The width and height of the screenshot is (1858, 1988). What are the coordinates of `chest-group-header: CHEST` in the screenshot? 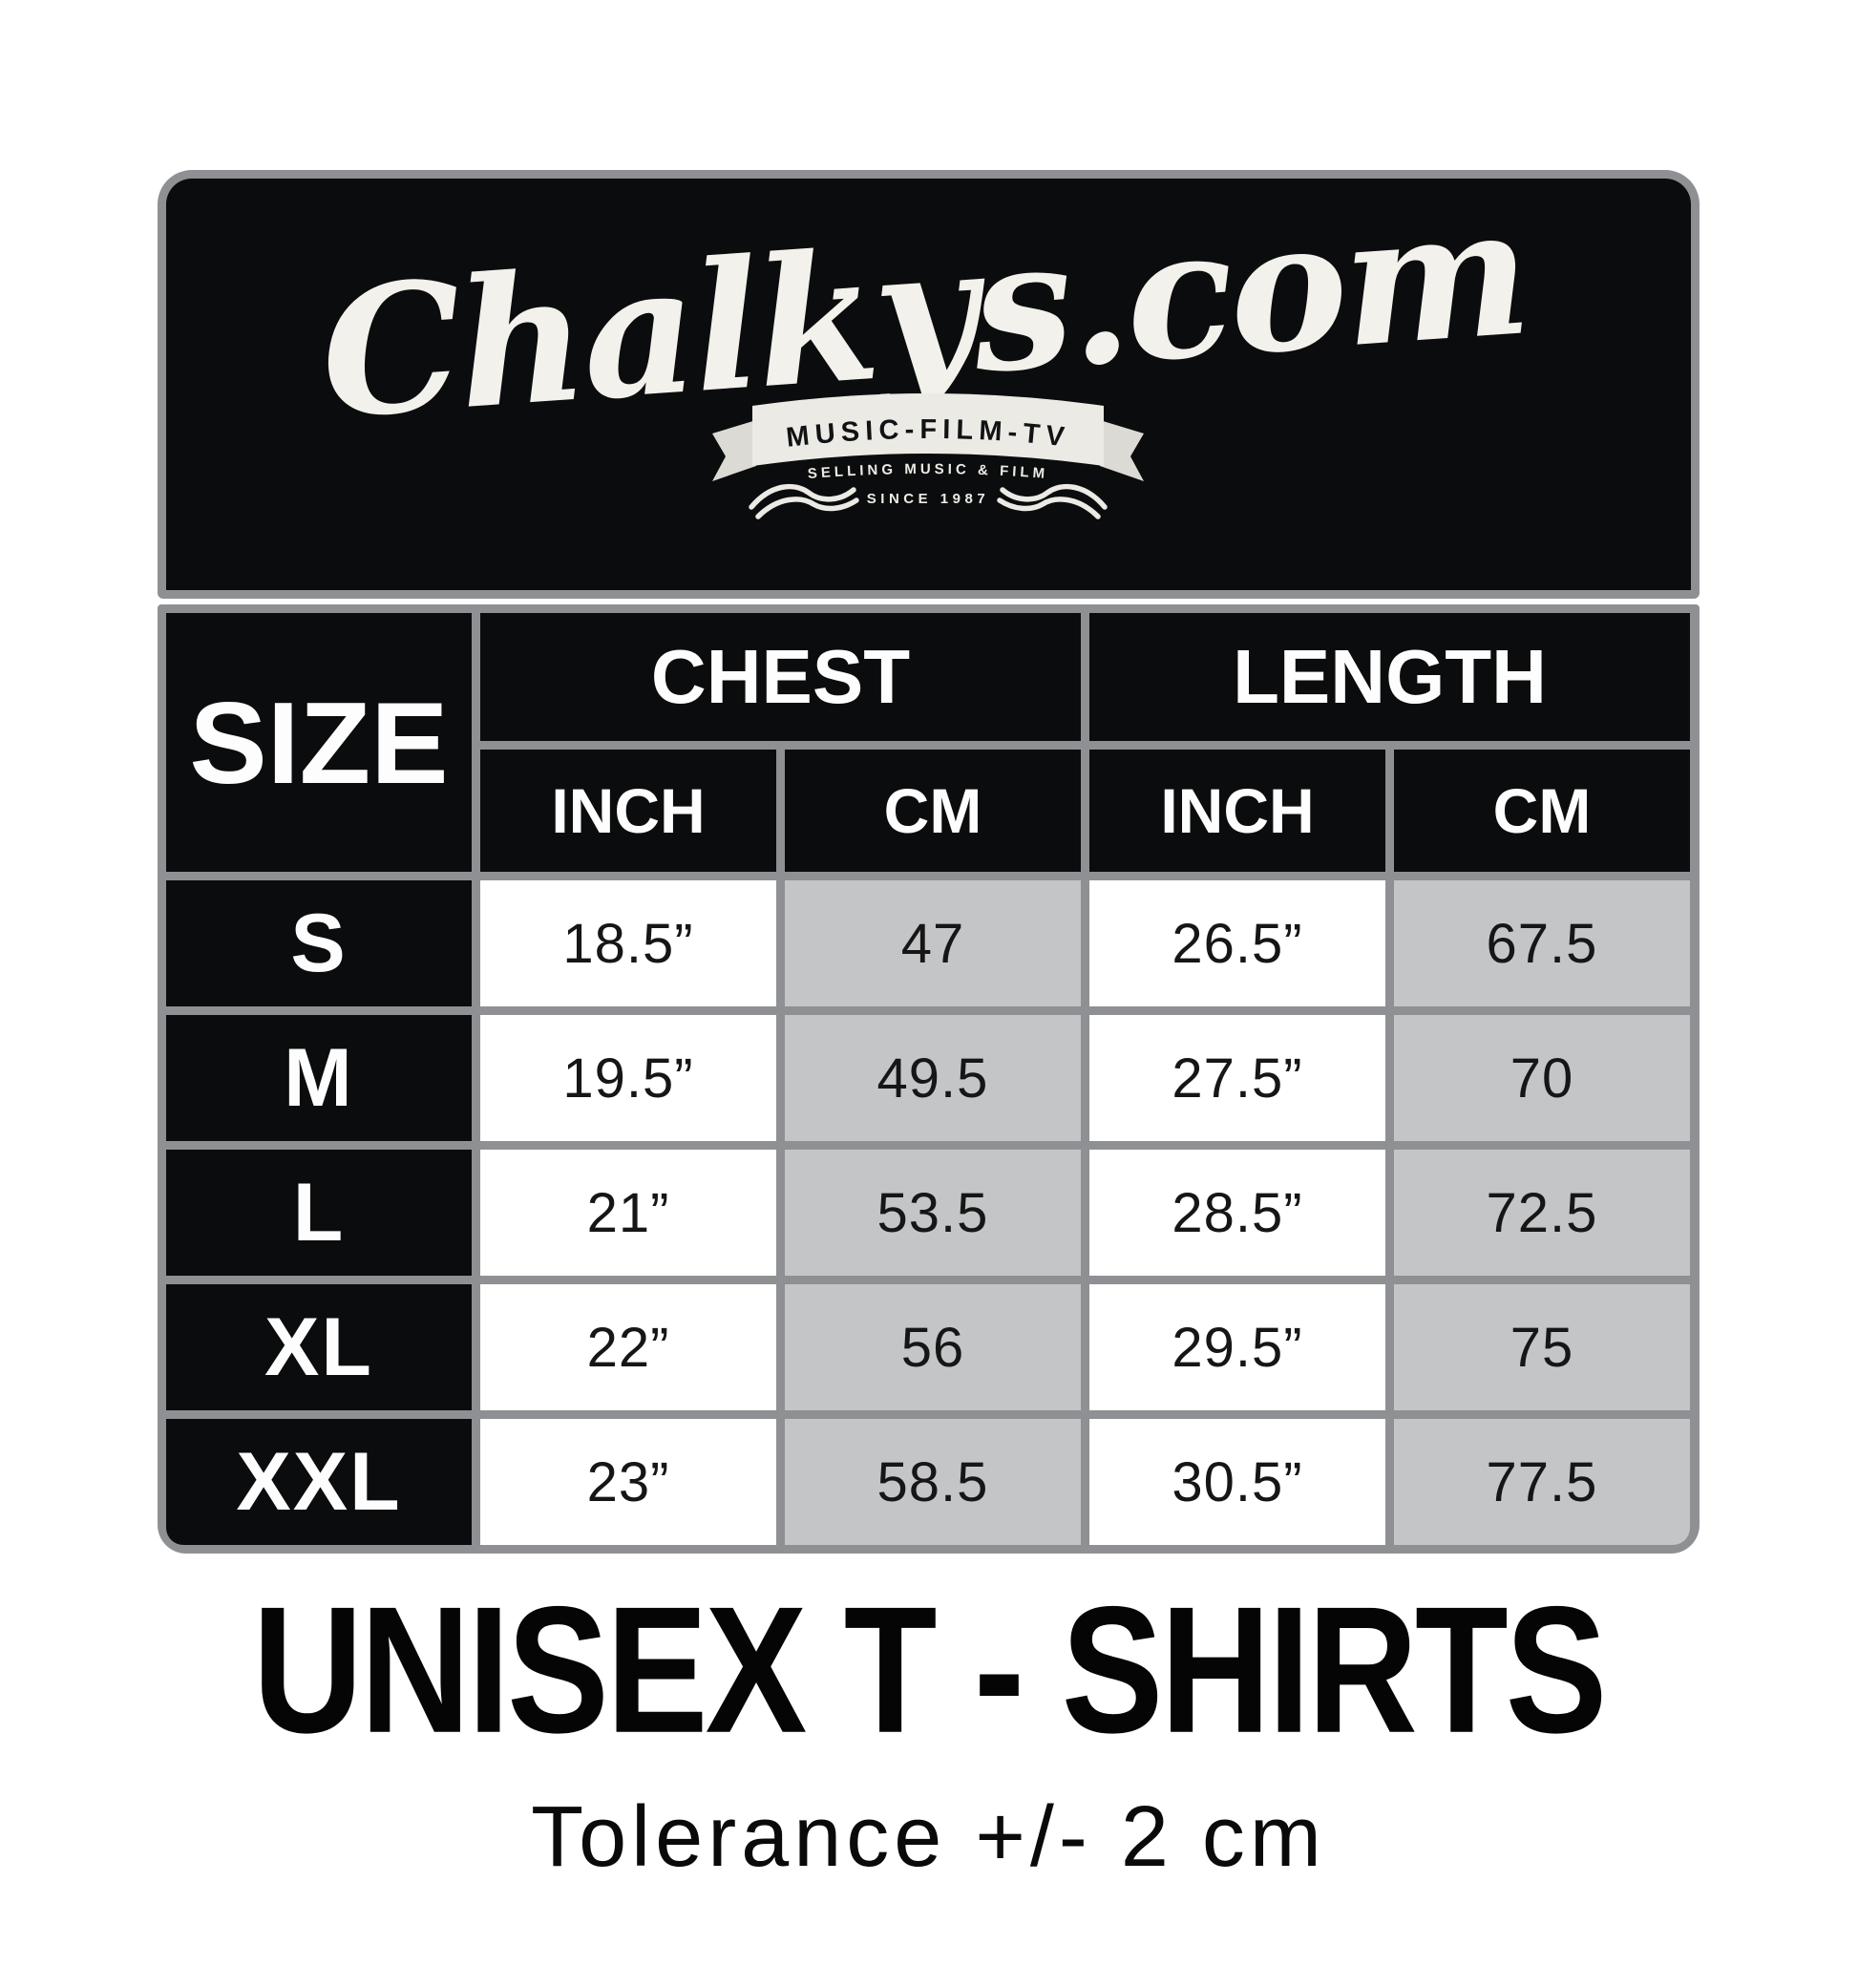 It's located at (780, 677).